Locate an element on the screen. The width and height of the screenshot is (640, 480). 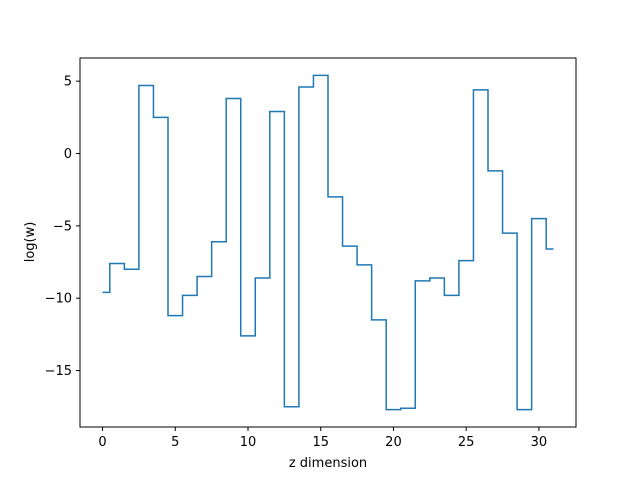
x-tick-label: 0 is located at coordinates (102, 442).